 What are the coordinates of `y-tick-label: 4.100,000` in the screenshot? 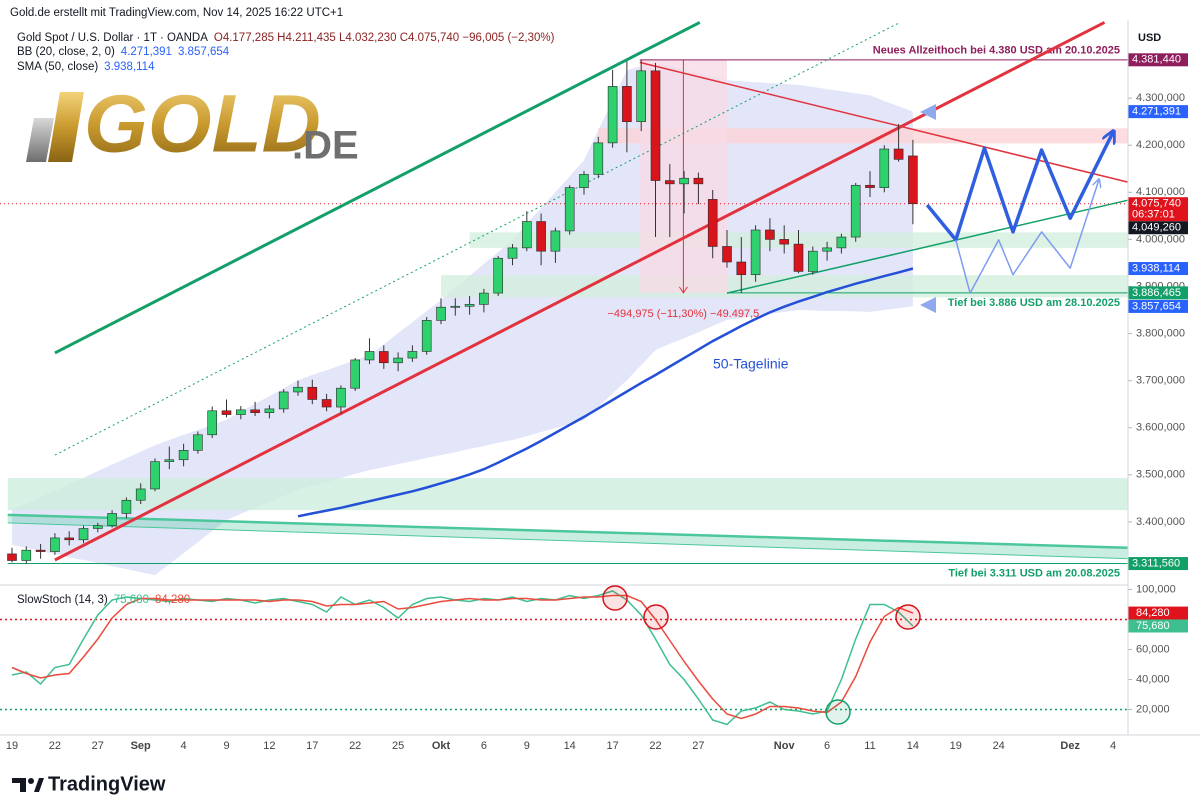 It's located at (1160, 192).